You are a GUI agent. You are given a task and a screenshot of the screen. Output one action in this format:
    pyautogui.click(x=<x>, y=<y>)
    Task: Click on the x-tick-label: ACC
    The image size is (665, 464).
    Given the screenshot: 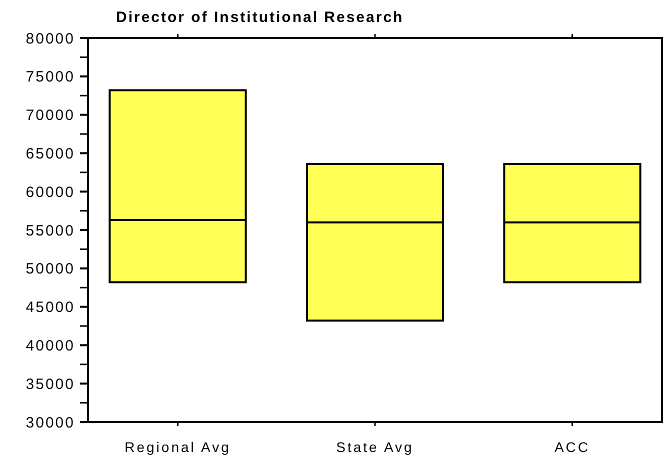 What is the action you would take?
    pyautogui.click(x=572, y=447)
    